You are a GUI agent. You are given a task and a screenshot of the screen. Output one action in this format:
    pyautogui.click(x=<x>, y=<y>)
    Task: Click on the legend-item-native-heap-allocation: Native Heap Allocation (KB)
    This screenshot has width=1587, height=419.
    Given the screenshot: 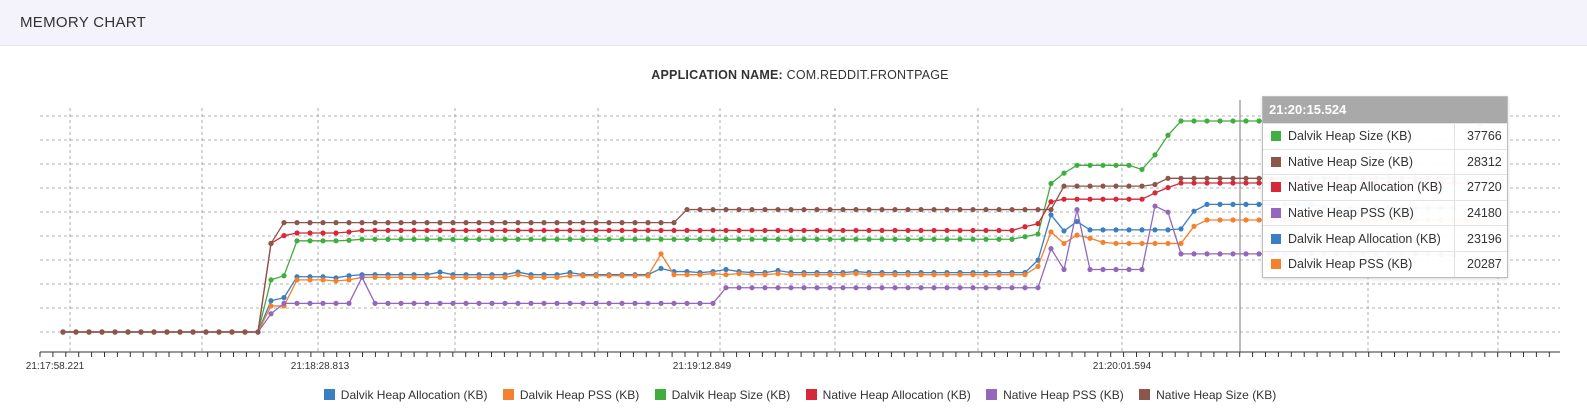 What is the action you would take?
    pyautogui.click(x=888, y=395)
    